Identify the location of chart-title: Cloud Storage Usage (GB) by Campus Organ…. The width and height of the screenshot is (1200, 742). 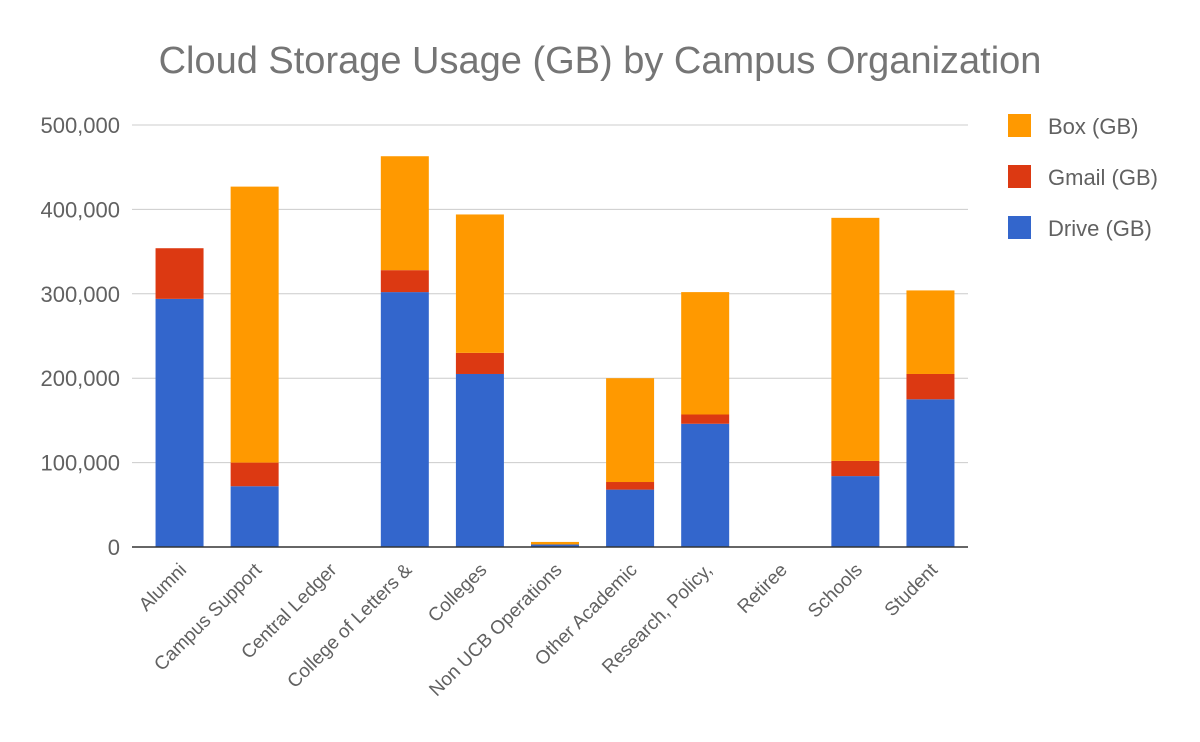
(600, 61).